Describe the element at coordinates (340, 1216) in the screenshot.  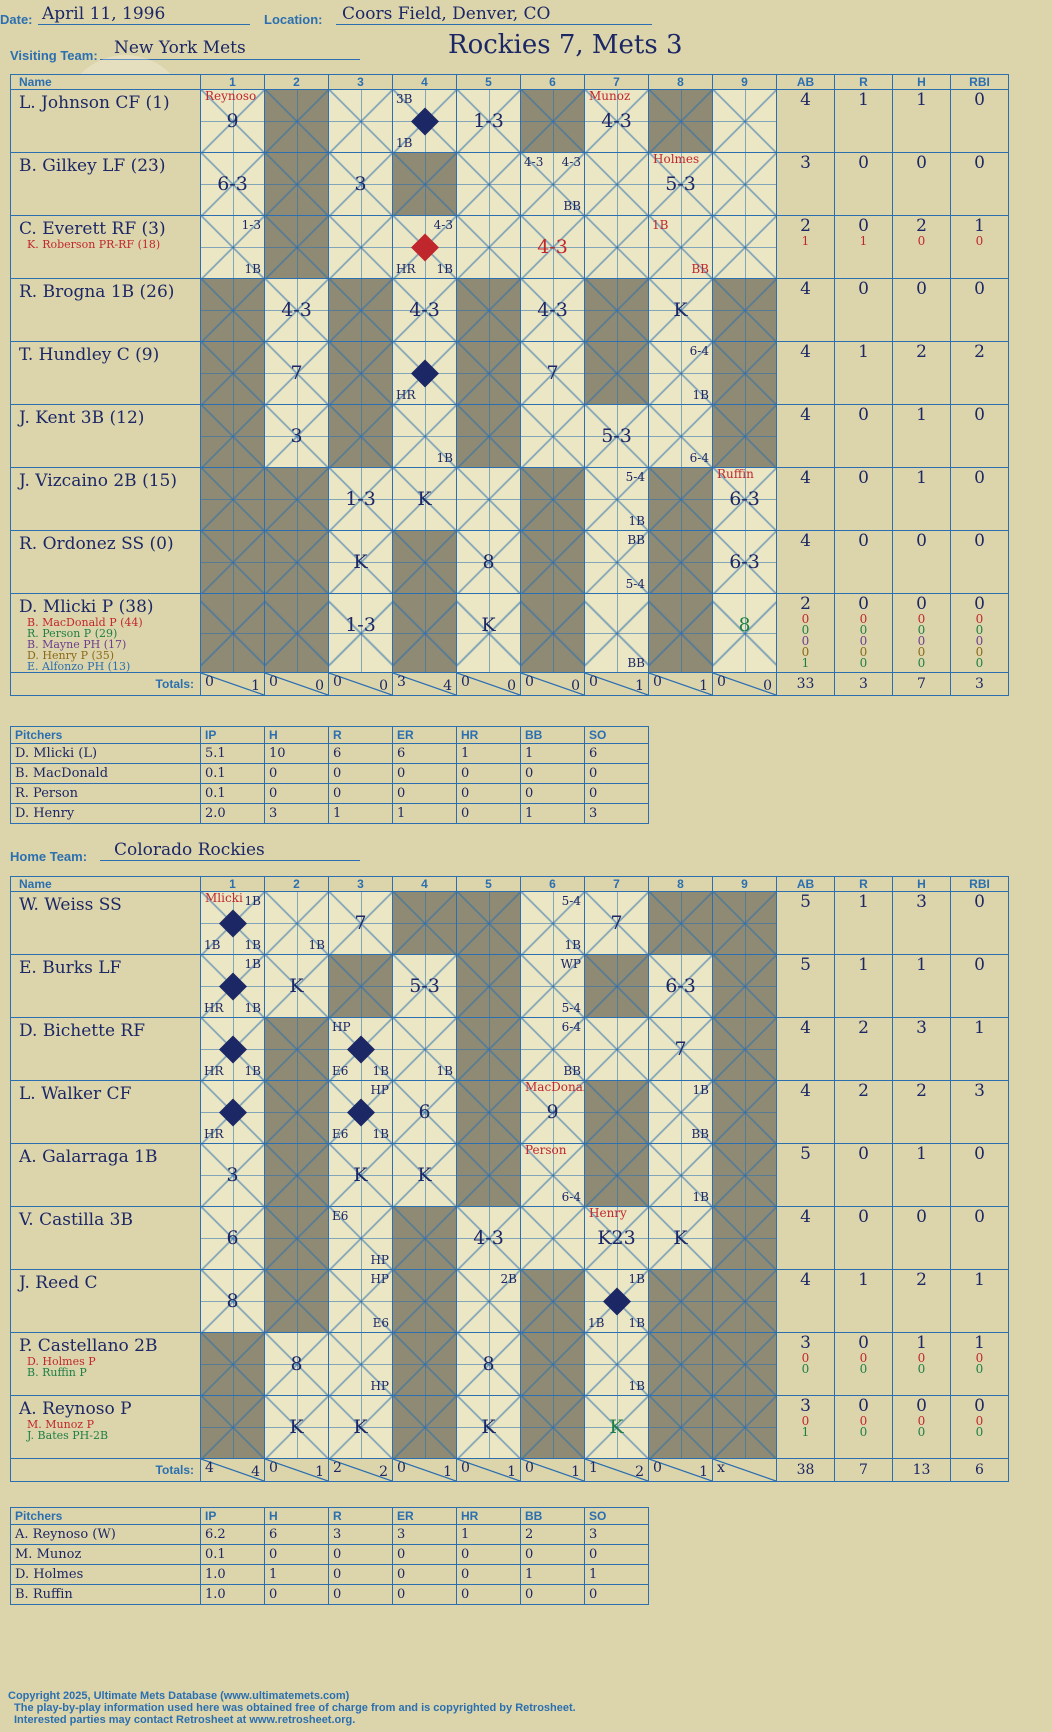
I see `base-note: E6` at that location.